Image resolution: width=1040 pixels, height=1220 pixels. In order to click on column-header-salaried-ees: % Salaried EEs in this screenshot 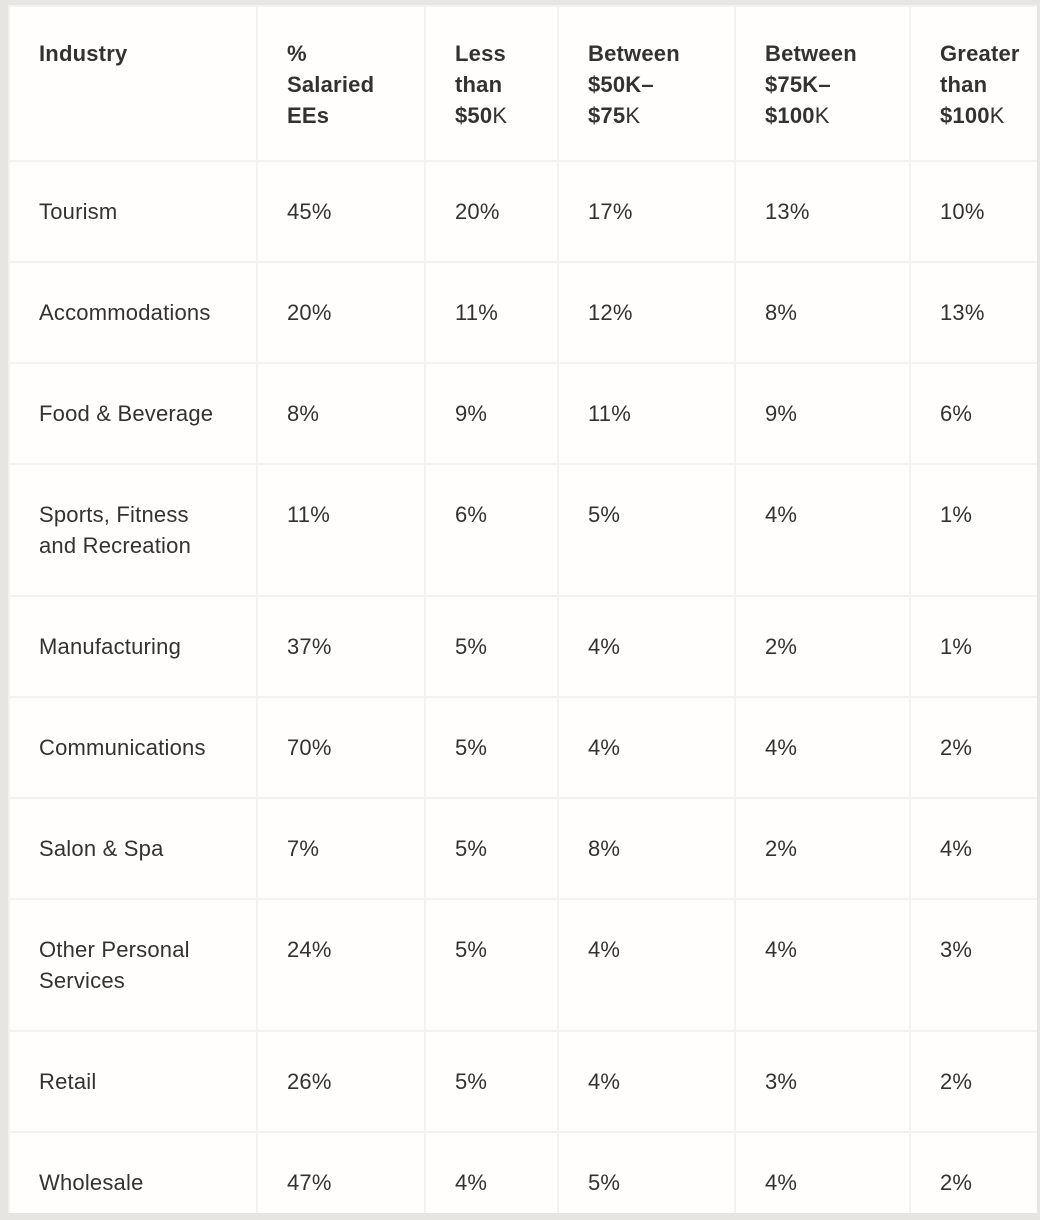, I will do `click(341, 83)`.